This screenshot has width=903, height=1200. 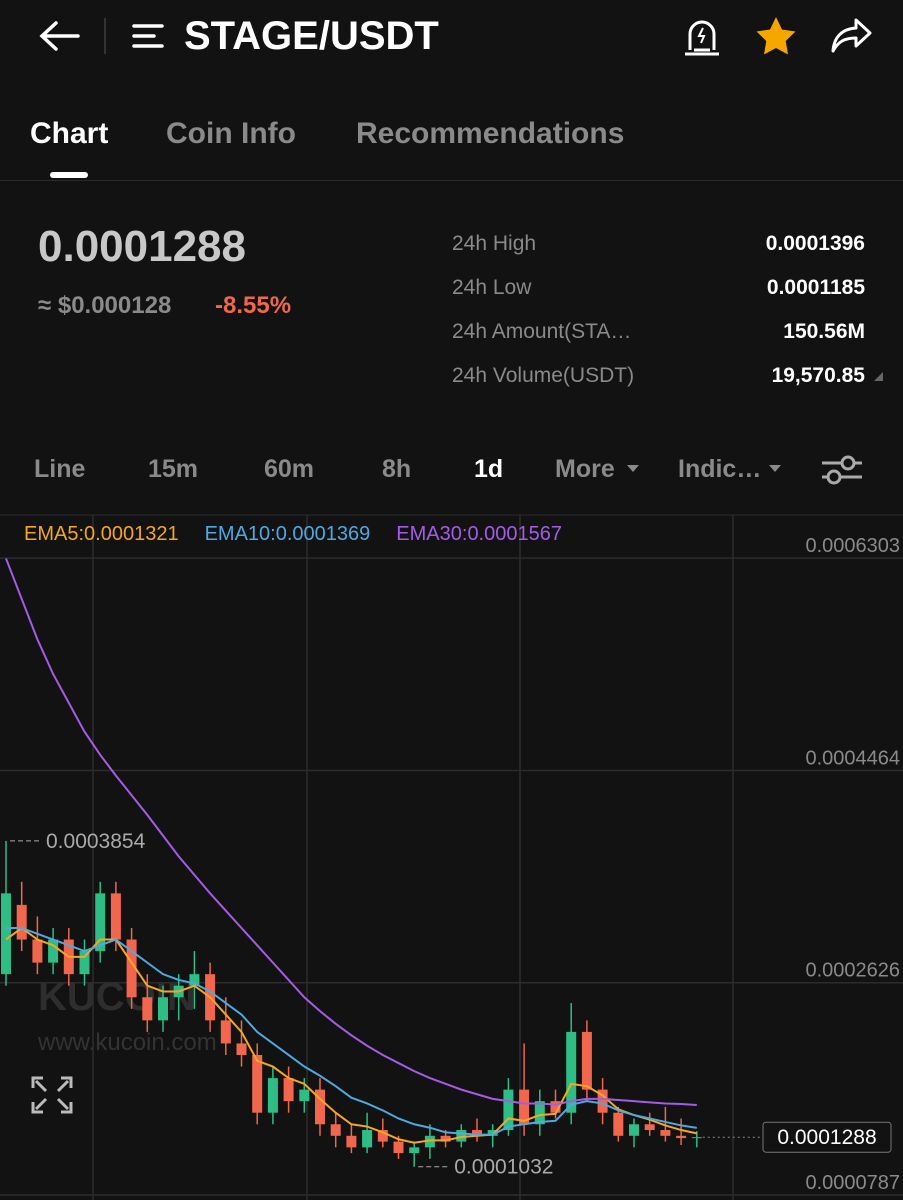 I want to click on favorite-icon, so click(x=776, y=35).